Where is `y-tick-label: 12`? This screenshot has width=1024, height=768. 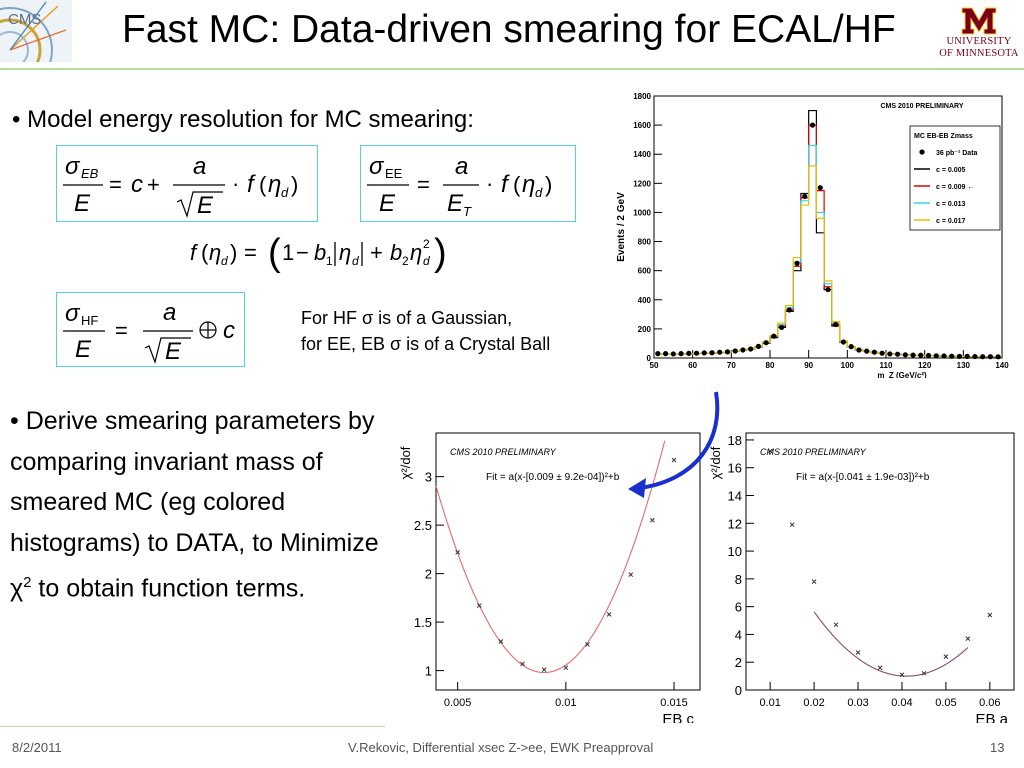
y-tick-label: 12 is located at coordinates (735, 523).